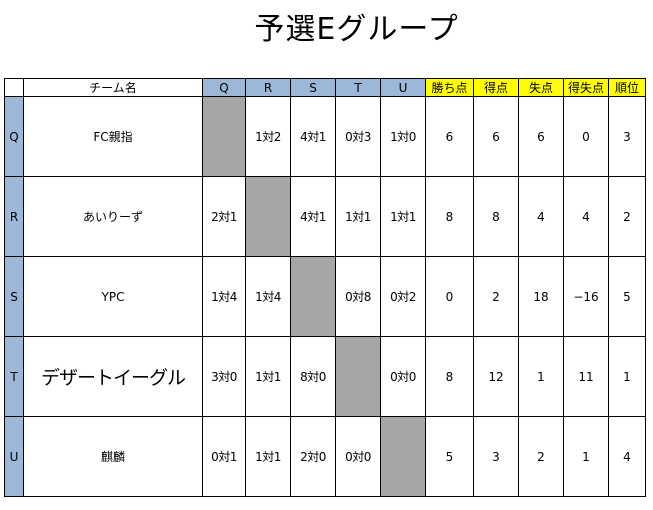  I want to click on team-name: デザートイーグル, so click(113, 376).